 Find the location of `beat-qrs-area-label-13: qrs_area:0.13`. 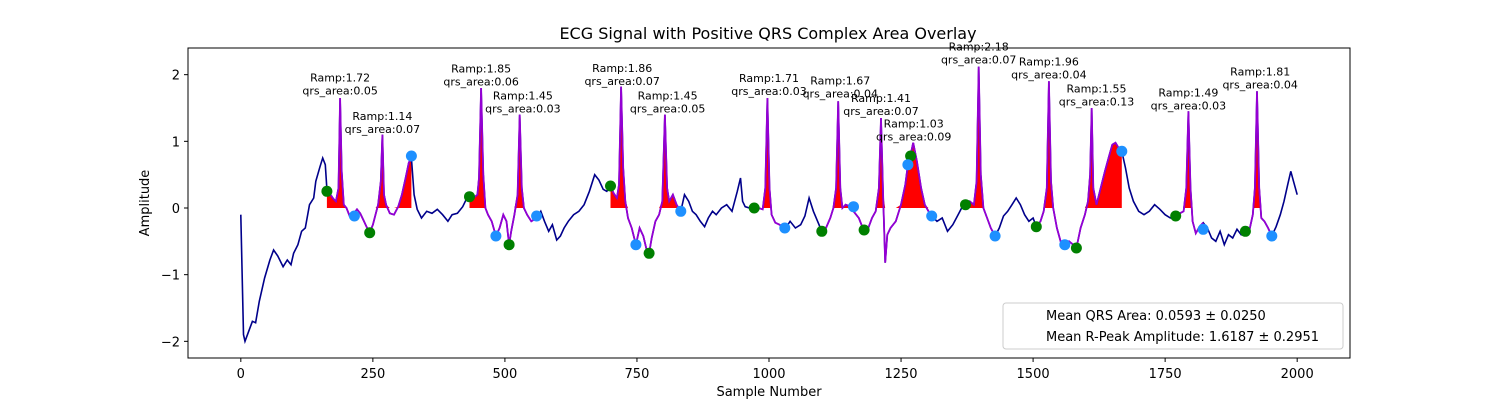

beat-qrs-area-label-13: qrs_area:0.13 is located at coordinates (1096, 102).